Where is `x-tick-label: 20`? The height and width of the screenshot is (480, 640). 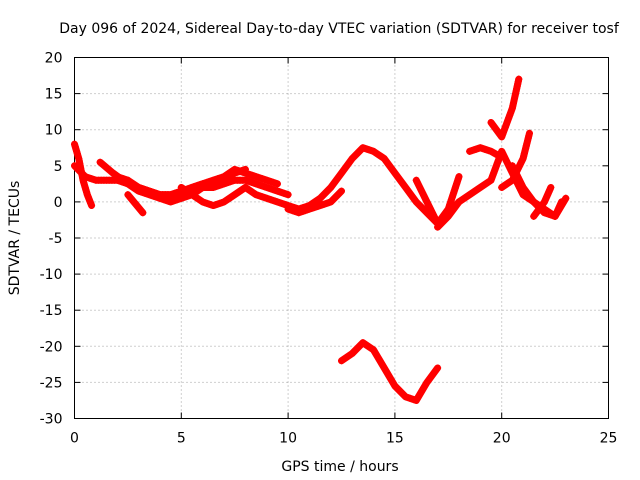 x-tick-label: 20 is located at coordinates (502, 439).